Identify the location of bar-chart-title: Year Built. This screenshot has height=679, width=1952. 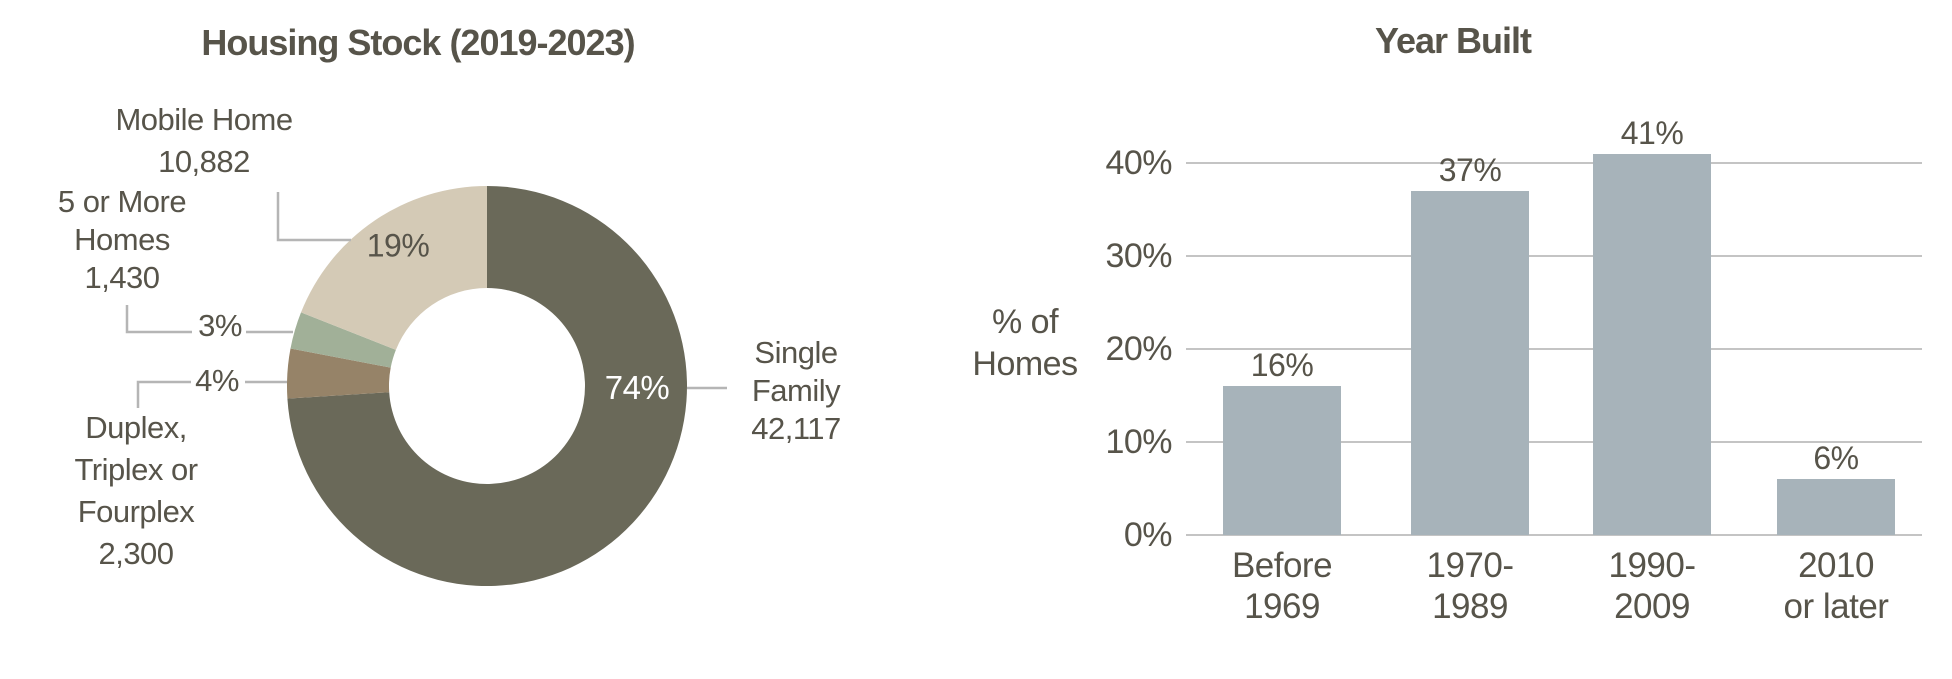
(1453, 40).